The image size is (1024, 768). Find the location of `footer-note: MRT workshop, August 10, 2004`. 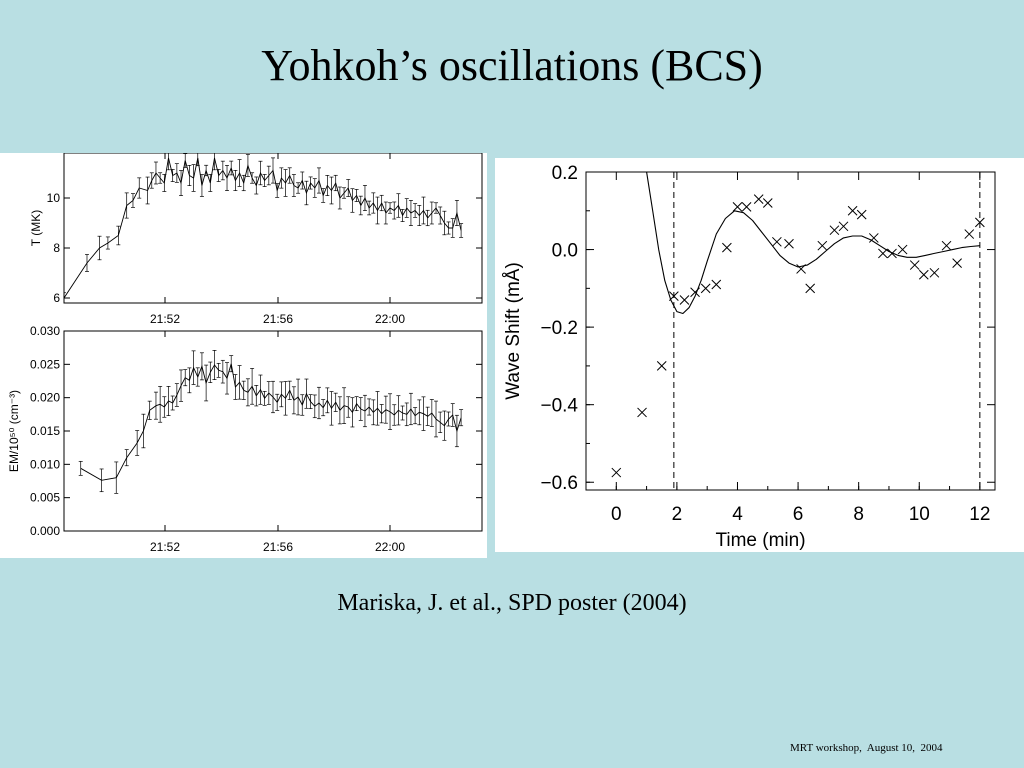

footer-note: MRT workshop, August 10, 2004 is located at coordinates (866, 748).